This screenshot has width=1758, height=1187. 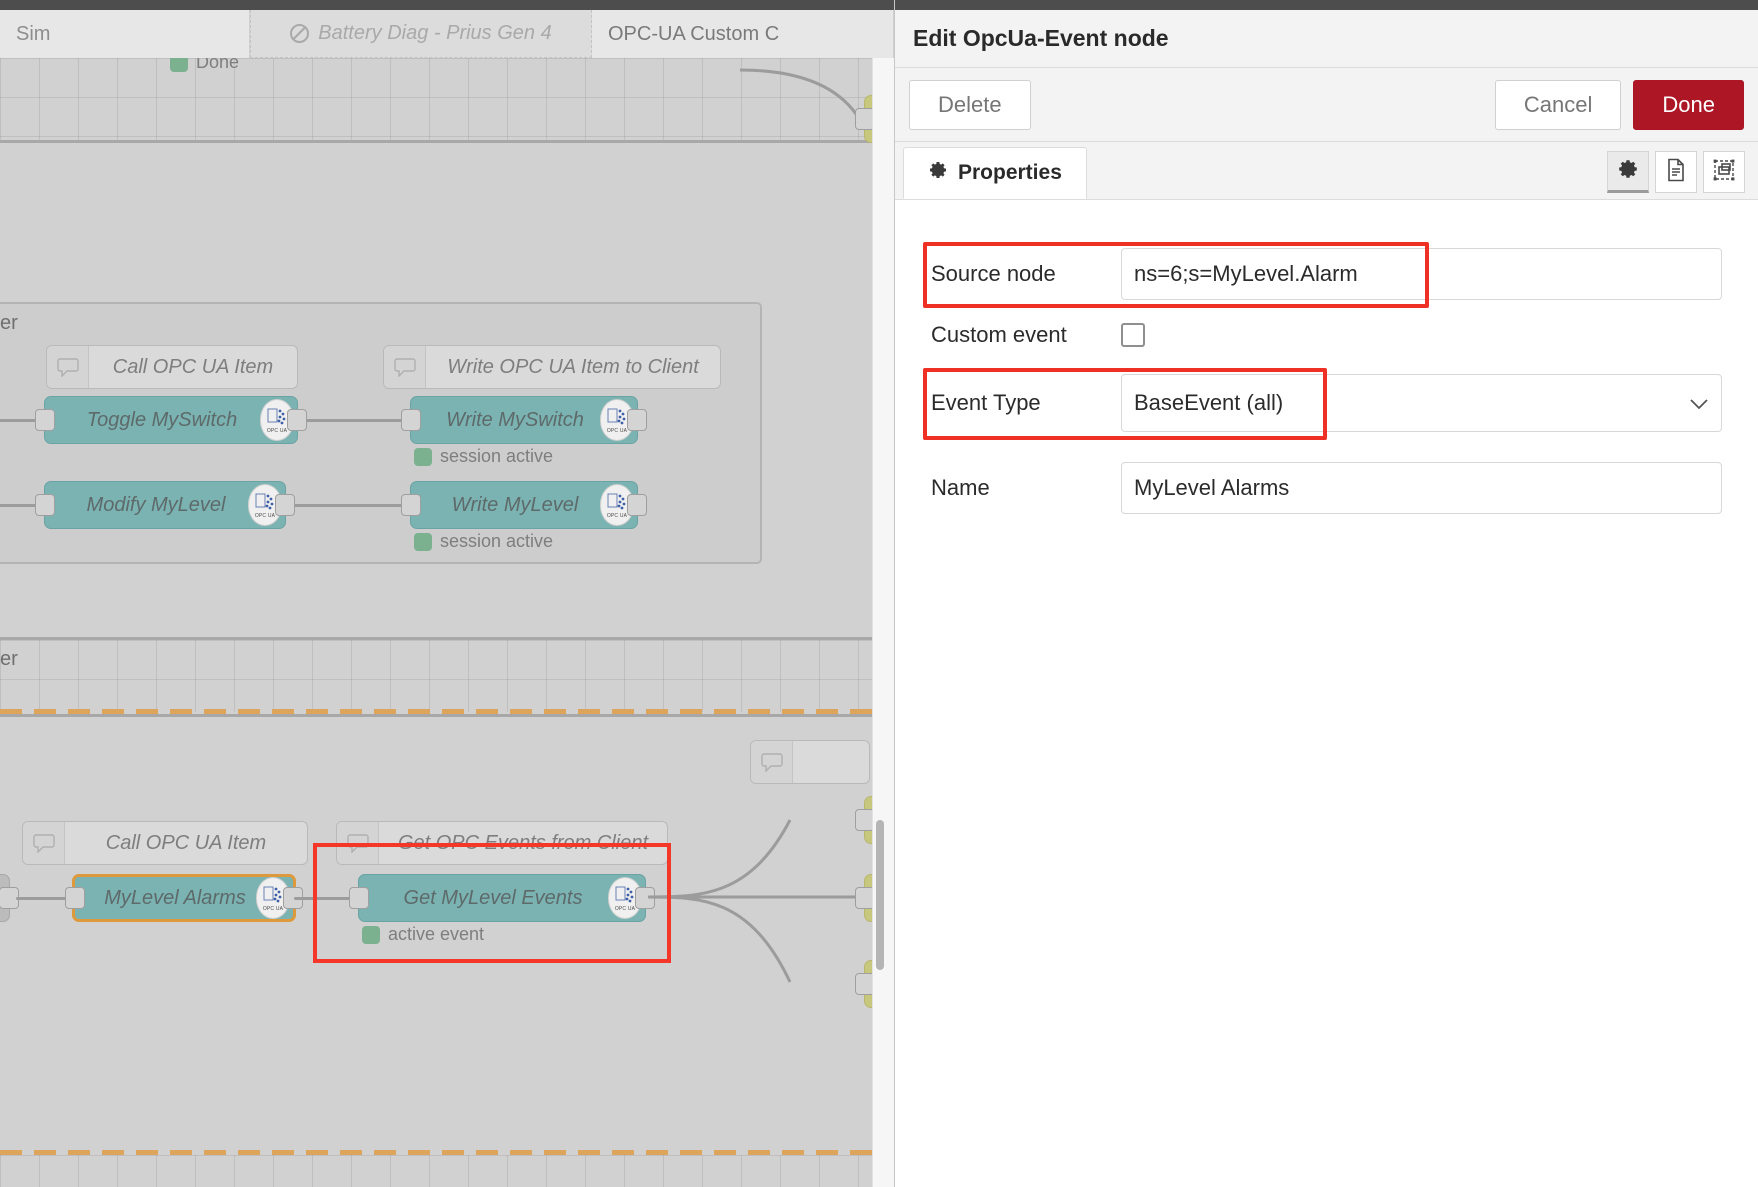 What do you see at coordinates (25, 505) in the screenshot?
I see `wire-left-to-modify-mylevel` at bounding box center [25, 505].